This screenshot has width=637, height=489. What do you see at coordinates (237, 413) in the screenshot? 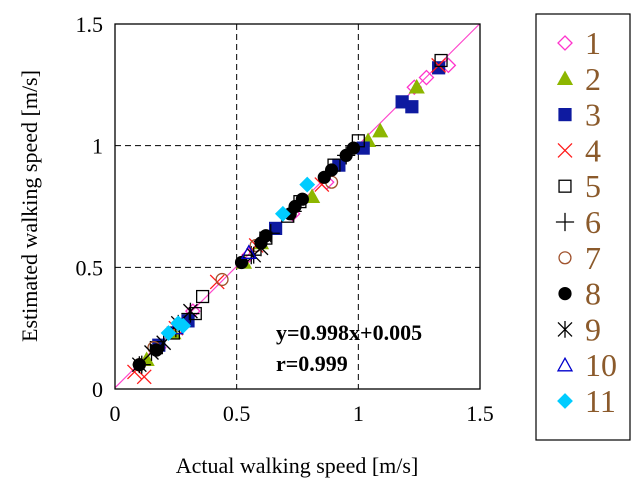
I see `x-tick-label: 0.5` at bounding box center [237, 413].